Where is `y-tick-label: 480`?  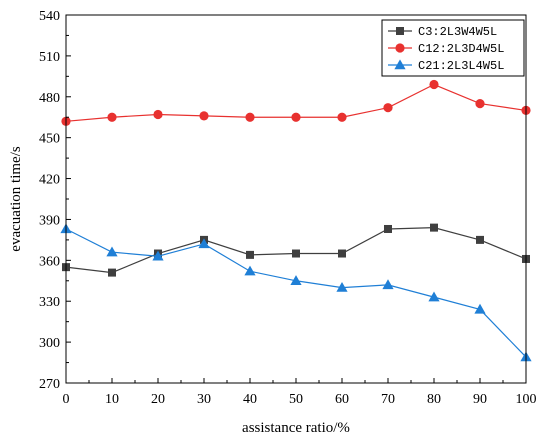 y-tick-label: 480 is located at coordinates (49, 98).